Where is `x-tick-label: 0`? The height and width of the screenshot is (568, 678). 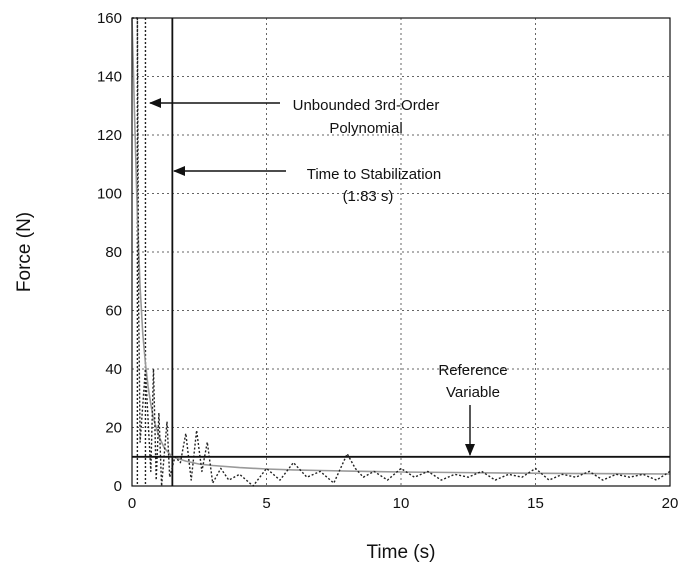
x-tick-label: 0 is located at coordinates (132, 503).